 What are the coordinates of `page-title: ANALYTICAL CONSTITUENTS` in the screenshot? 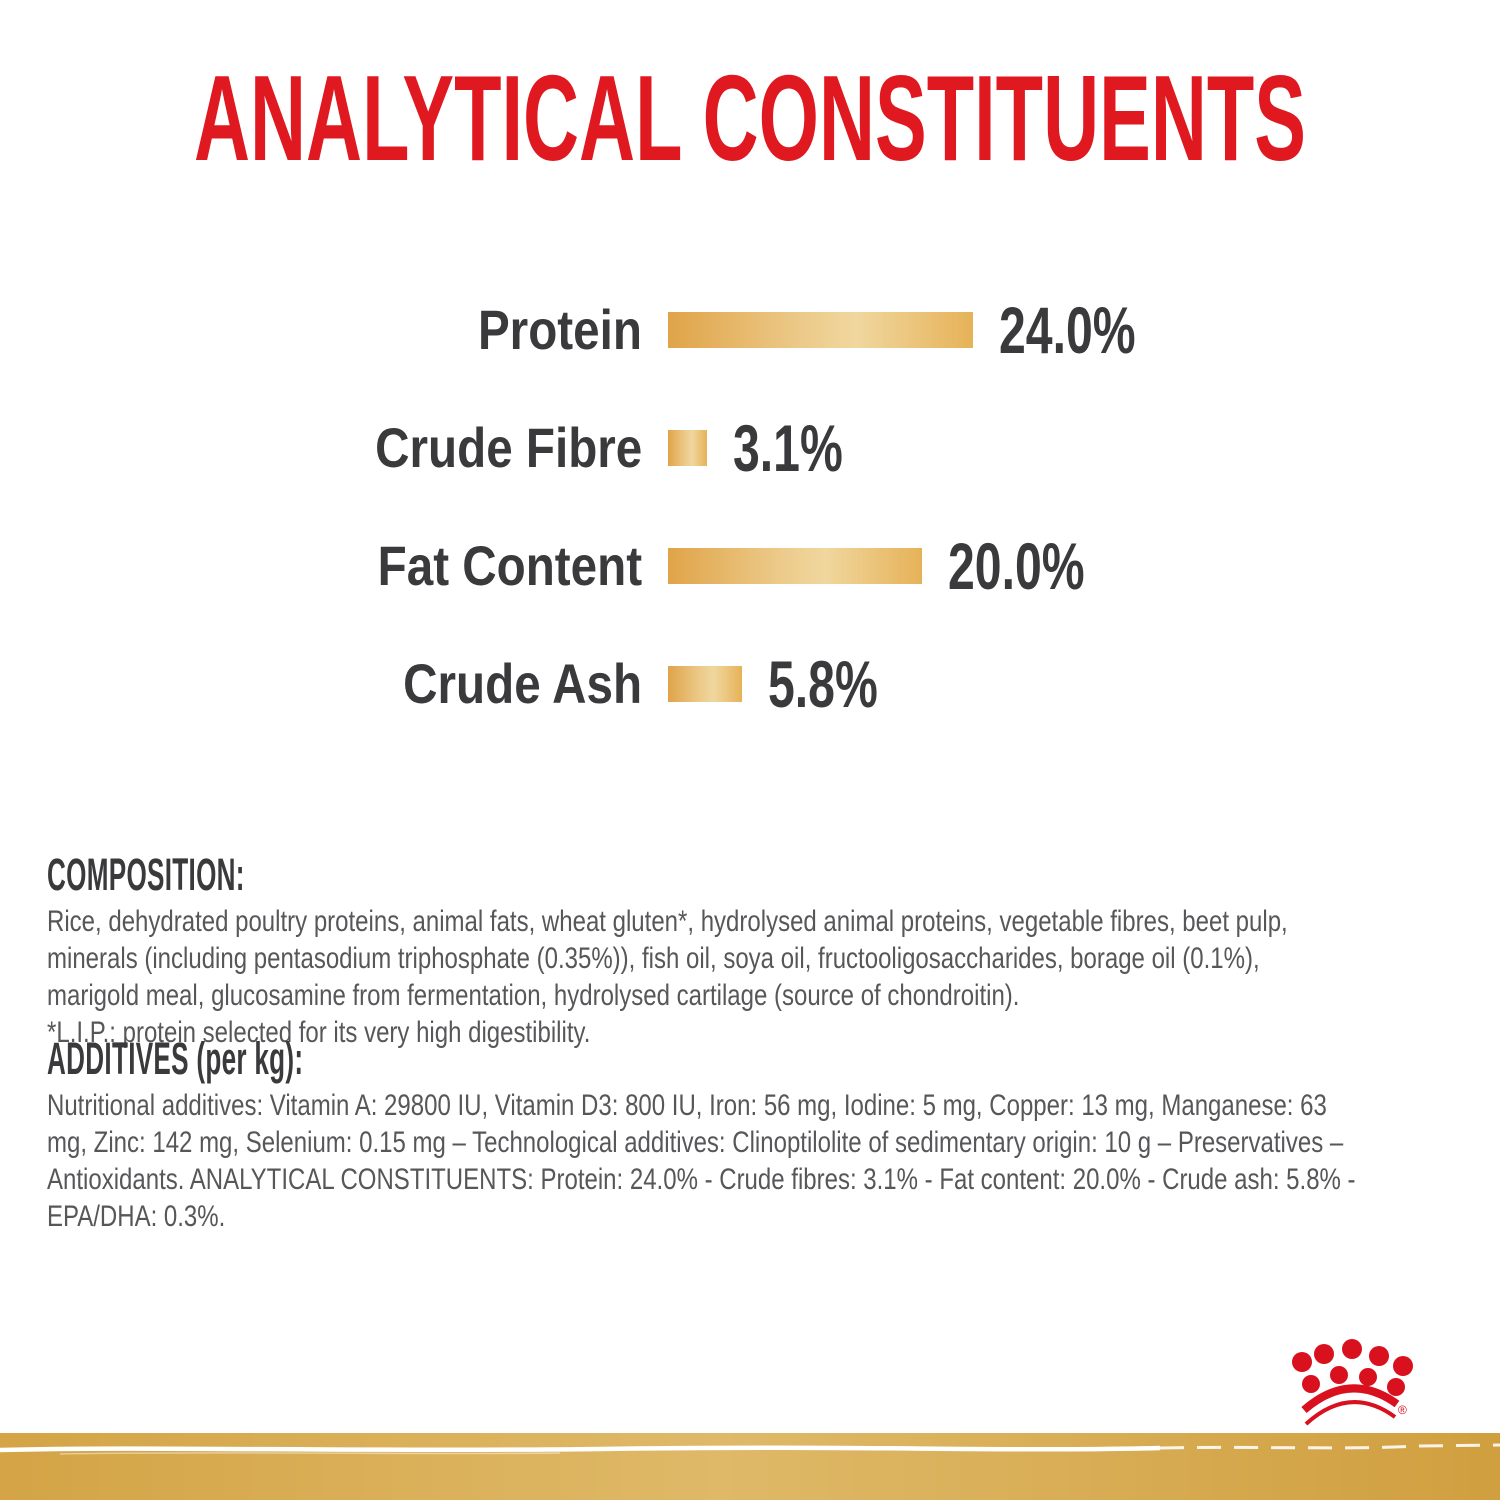 It's located at (750, 118).